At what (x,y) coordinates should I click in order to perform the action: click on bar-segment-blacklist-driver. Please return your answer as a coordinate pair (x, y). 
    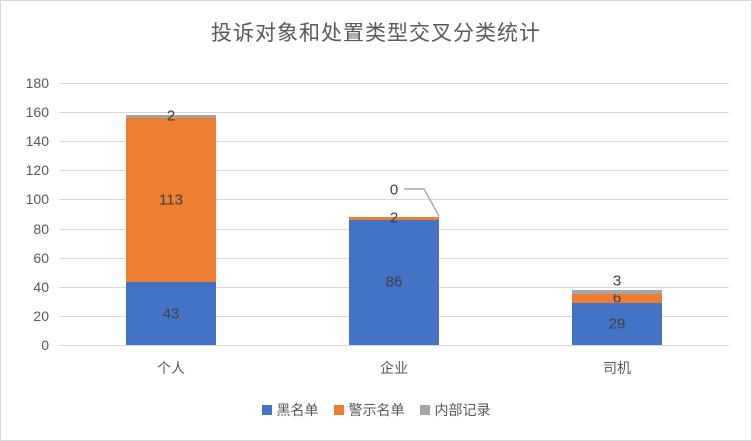
    Looking at the image, I should click on (617, 324).